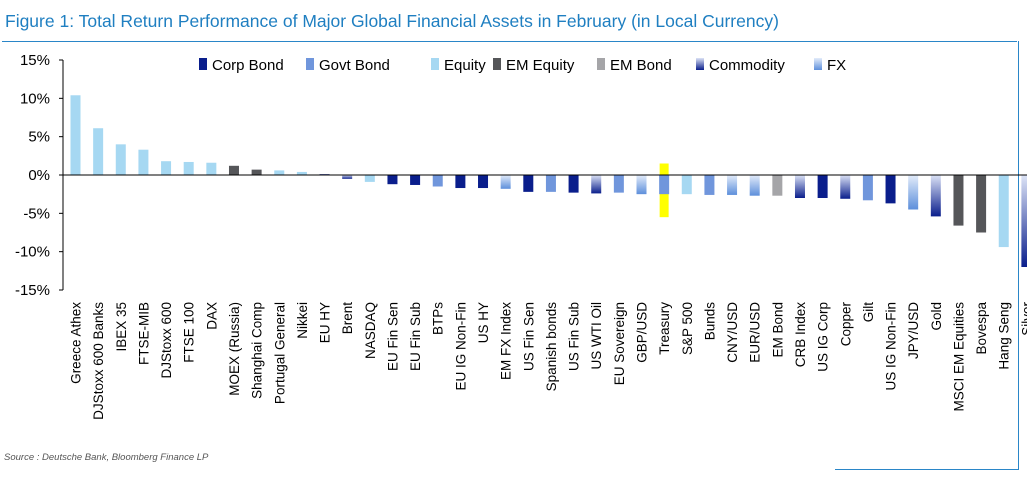  What do you see at coordinates (370, 330) in the screenshot?
I see `category-label: NASDAQ` at bounding box center [370, 330].